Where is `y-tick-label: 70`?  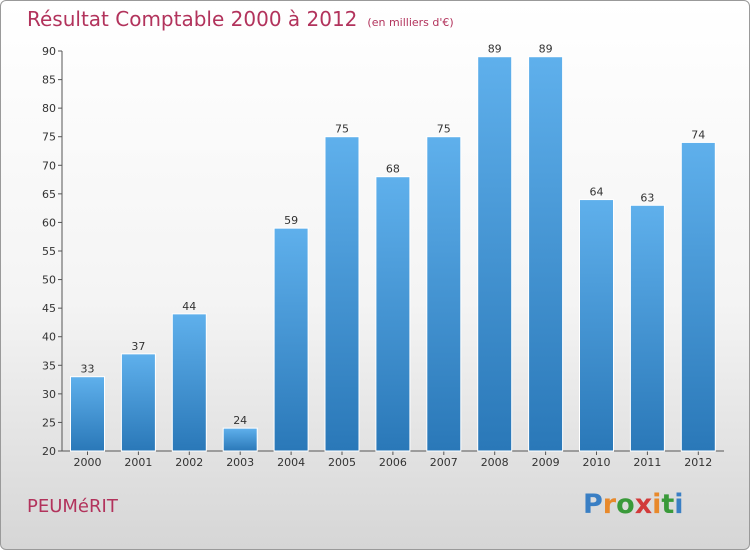 y-tick-label: 70 is located at coordinates (49, 165).